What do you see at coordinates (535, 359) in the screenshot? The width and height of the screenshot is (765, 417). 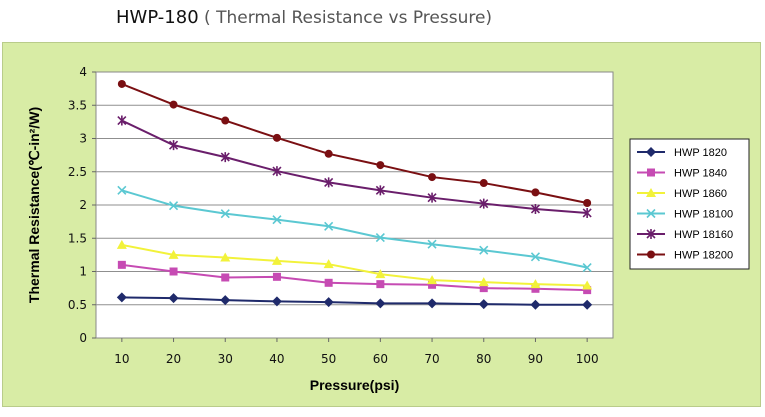 I see `x-tick-label: 90` at bounding box center [535, 359].